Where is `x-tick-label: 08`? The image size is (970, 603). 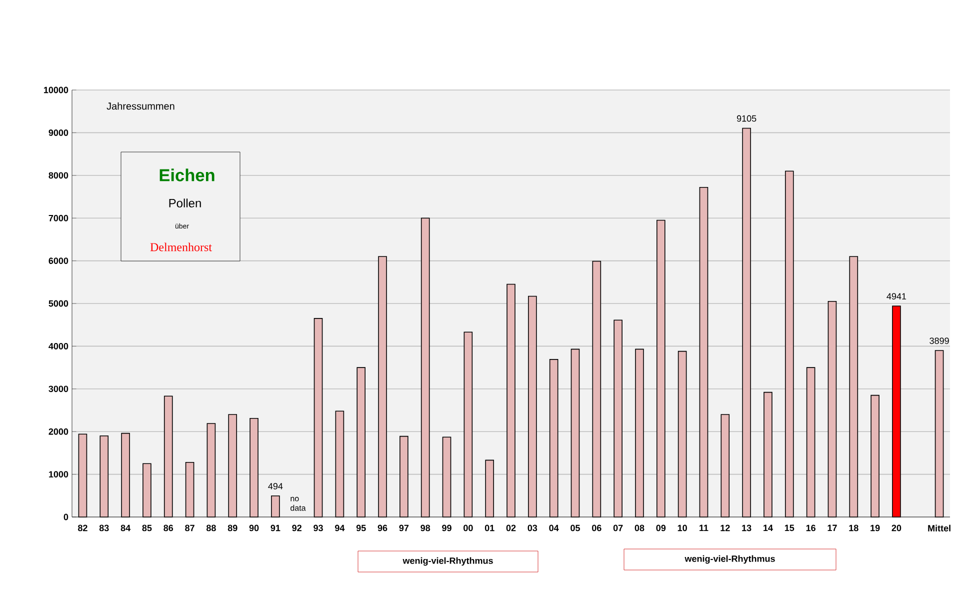
x-tick-label: 08 is located at coordinates (639, 528).